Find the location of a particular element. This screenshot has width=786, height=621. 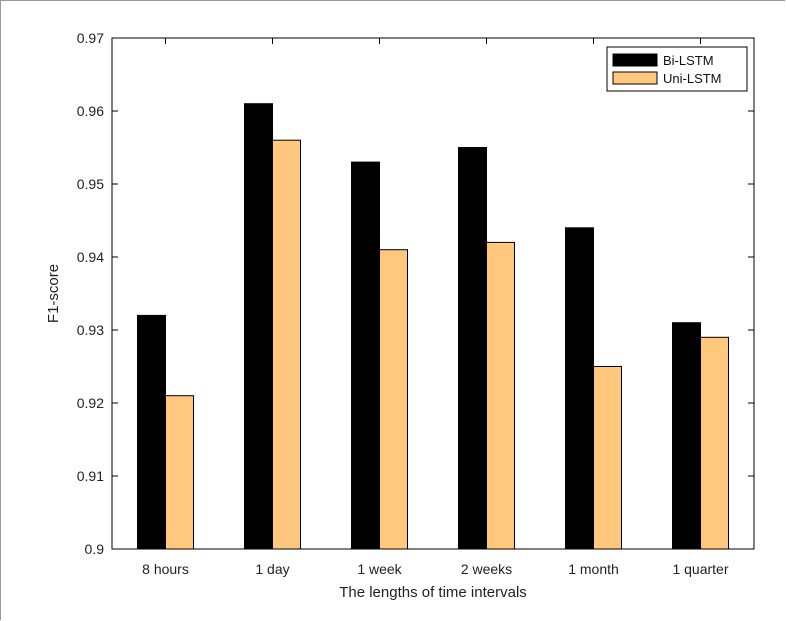

x-tick-label: 2 weeks is located at coordinates (486, 569).